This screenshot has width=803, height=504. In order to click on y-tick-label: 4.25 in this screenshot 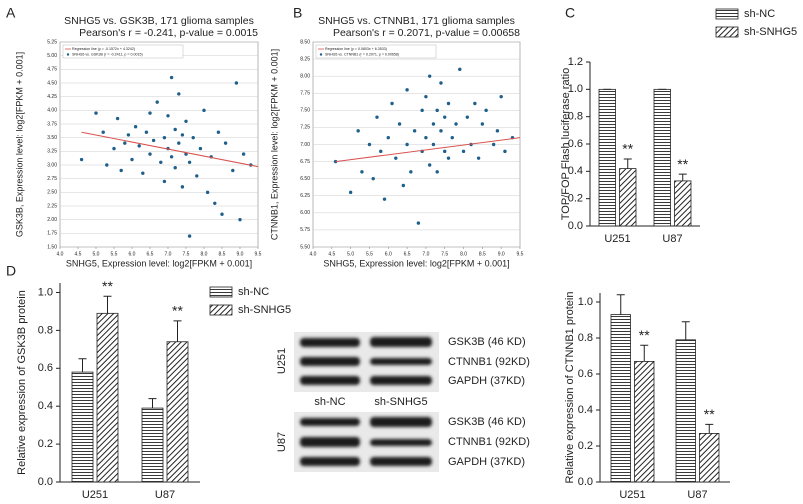, I will do `click(52, 97)`.